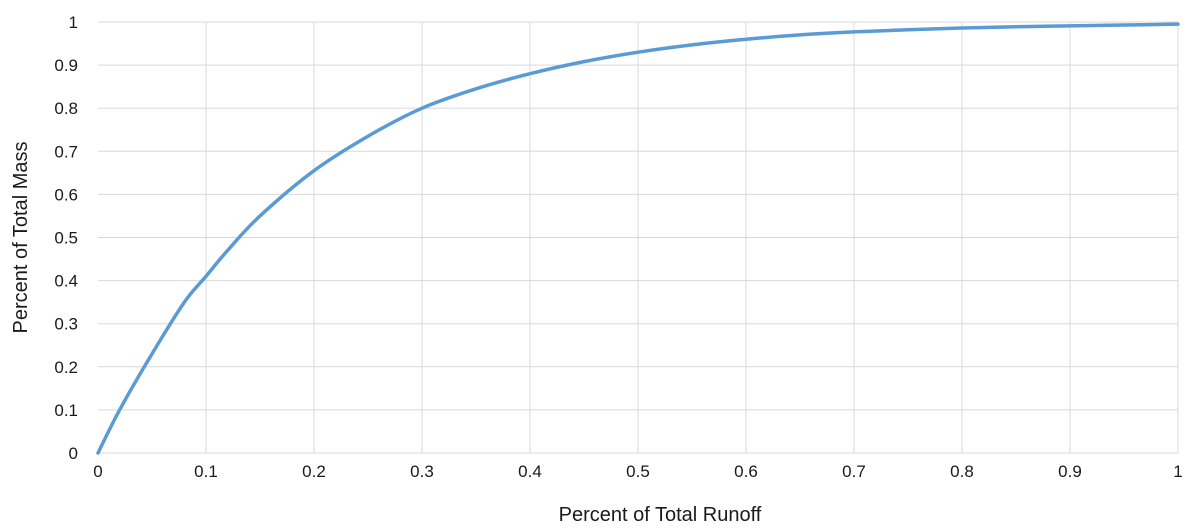  What do you see at coordinates (422, 471) in the screenshot?
I see `x-tick-label: 0.3` at bounding box center [422, 471].